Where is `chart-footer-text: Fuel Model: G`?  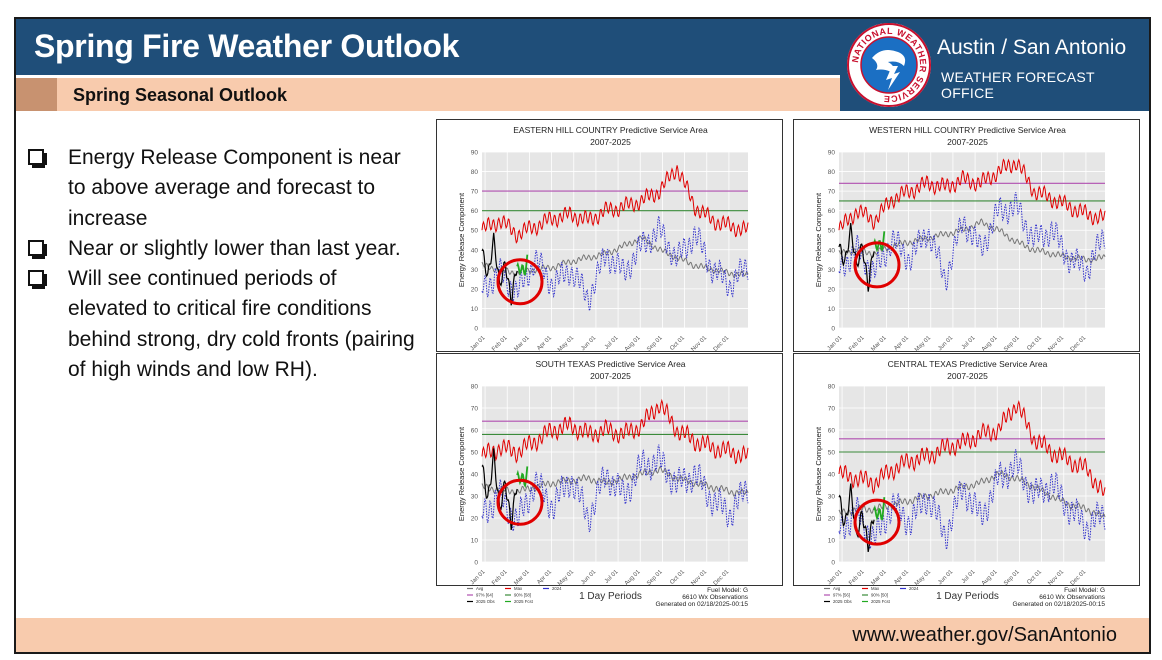 chart-footer-text: Fuel Model: G is located at coordinates (1084, 590).